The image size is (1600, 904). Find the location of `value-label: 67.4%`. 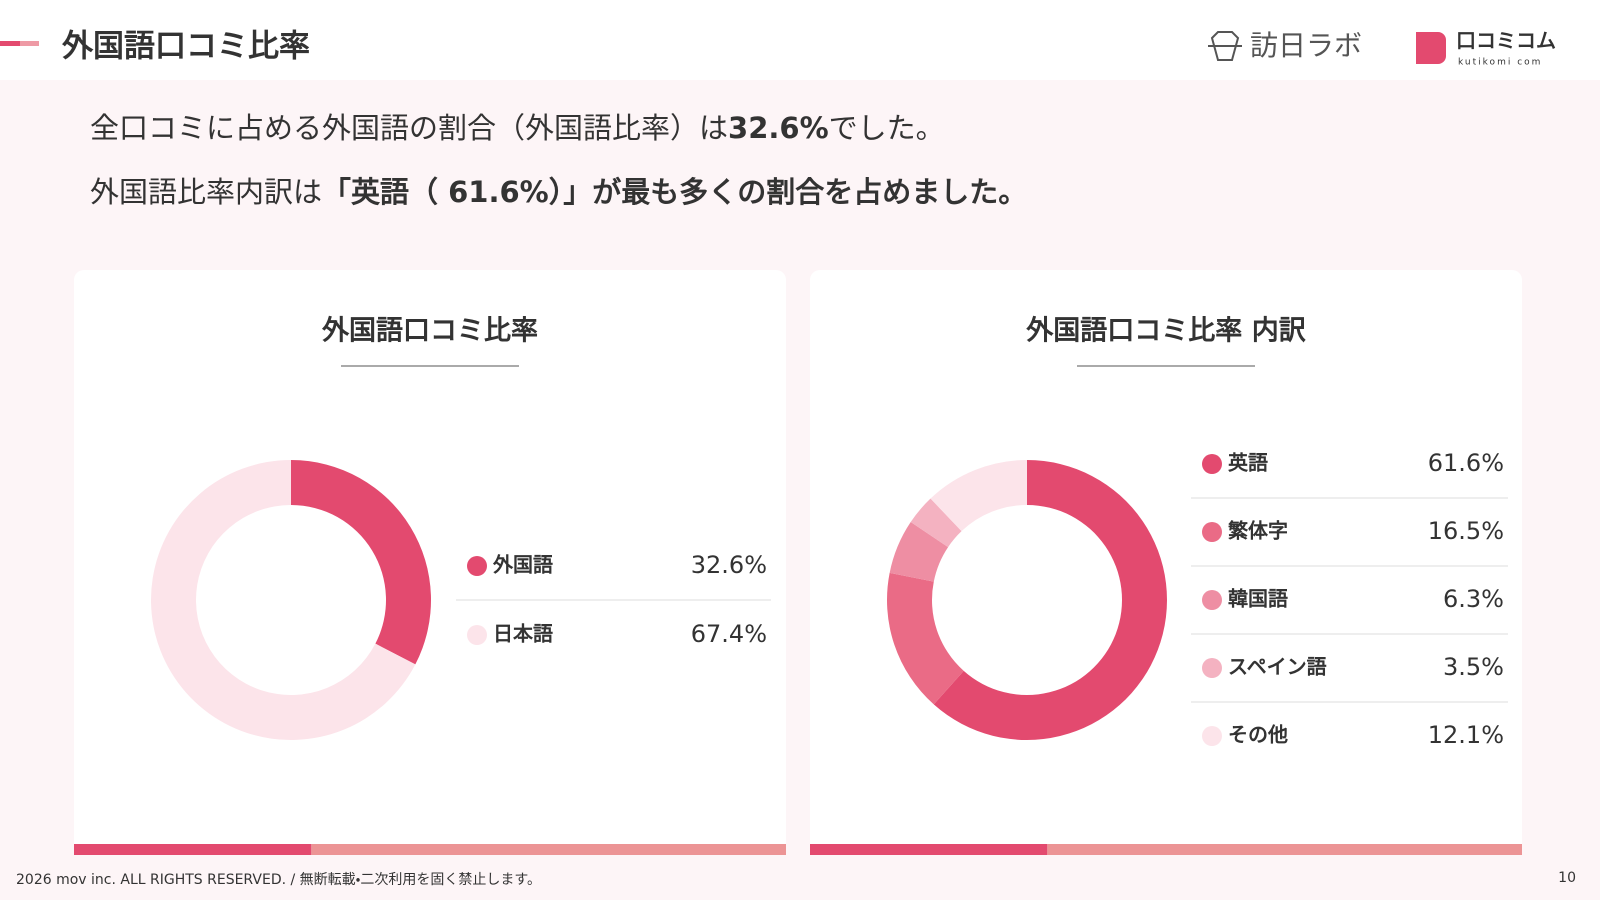

value-label: 67.4% is located at coordinates (729, 634).